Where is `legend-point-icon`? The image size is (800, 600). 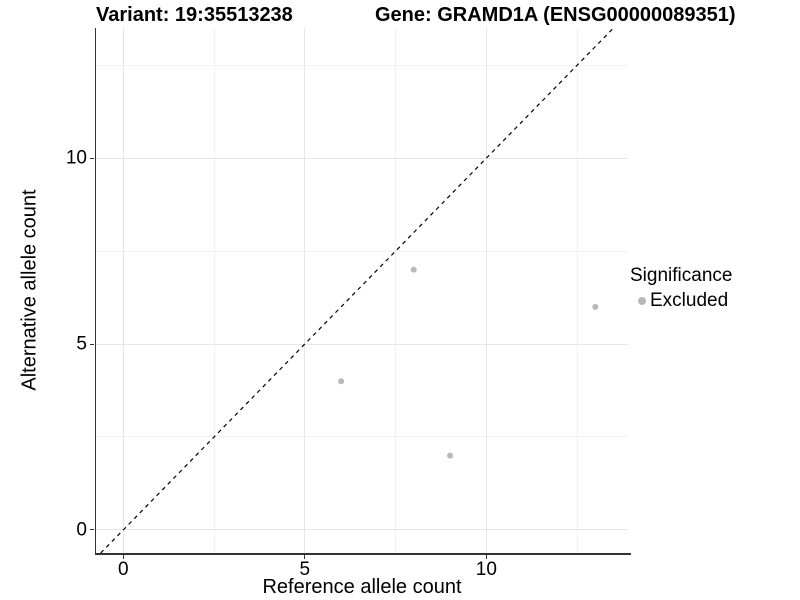 legend-point-icon is located at coordinates (642, 300).